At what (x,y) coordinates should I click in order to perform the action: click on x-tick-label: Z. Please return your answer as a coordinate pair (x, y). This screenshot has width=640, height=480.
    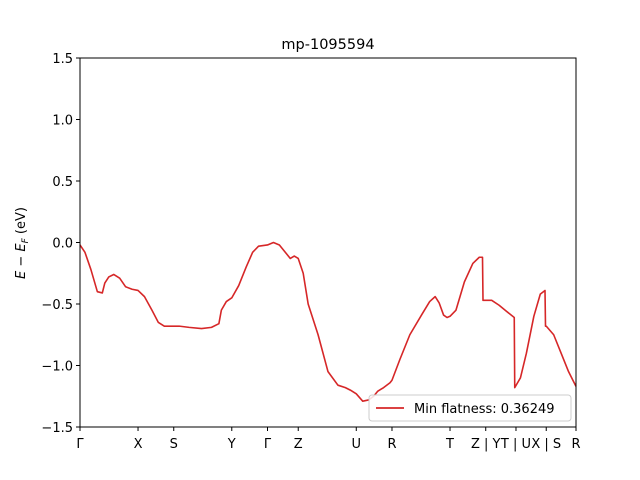
    Looking at the image, I should click on (298, 444).